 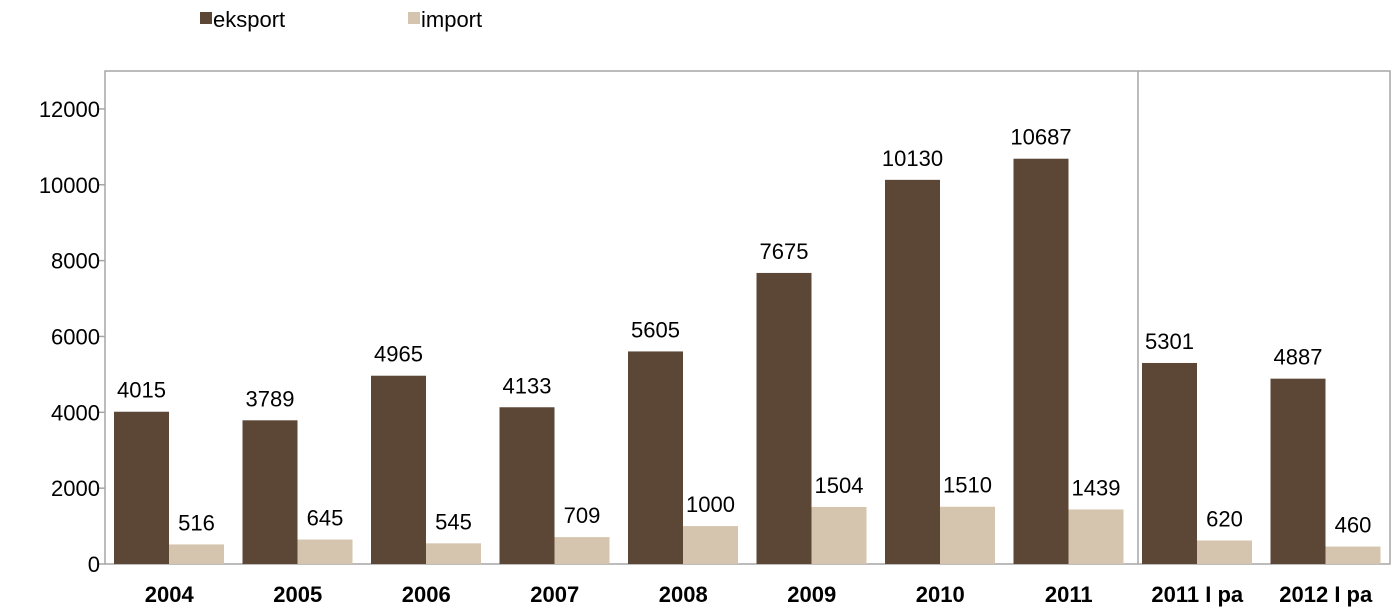 I want to click on y-tick-label: 12000, so click(x=69, y=109).